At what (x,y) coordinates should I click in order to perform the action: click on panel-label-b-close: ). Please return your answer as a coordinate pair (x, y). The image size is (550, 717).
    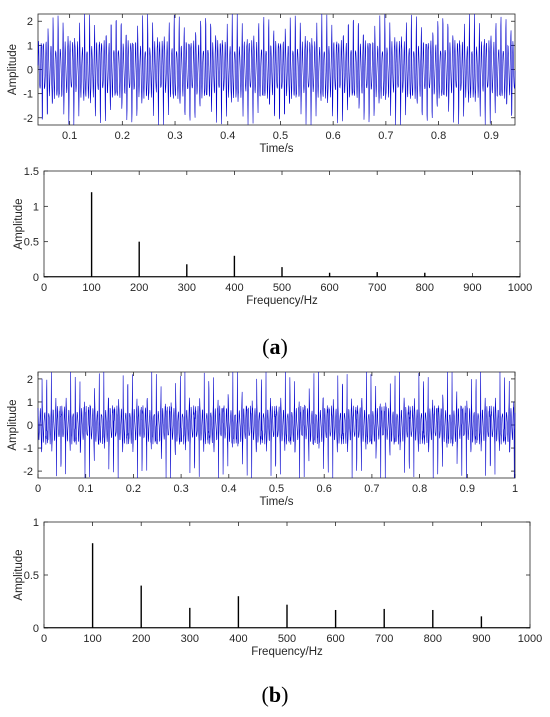
    Looking at the image, I should click on (284, 694).